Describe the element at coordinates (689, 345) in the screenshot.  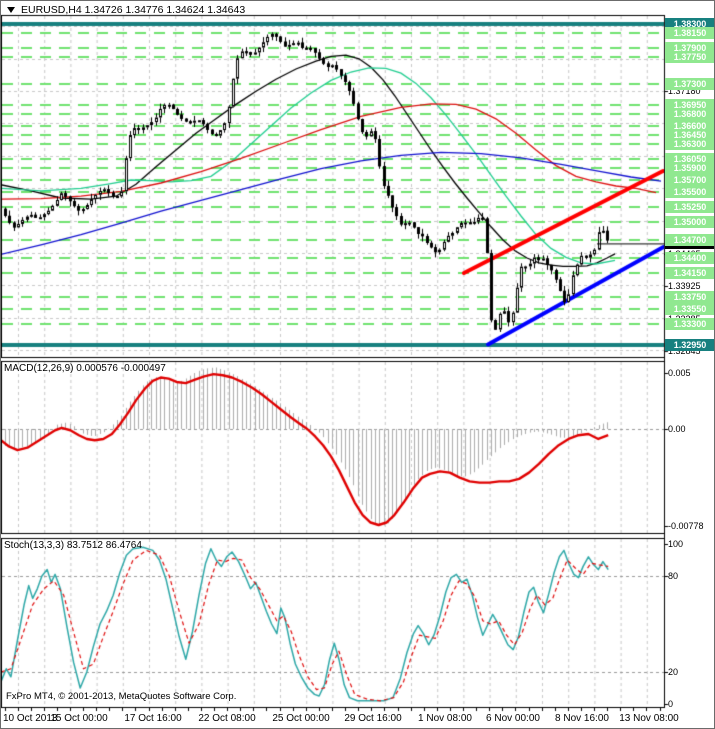
I see `key-level-badge: 1.32950` at that location.